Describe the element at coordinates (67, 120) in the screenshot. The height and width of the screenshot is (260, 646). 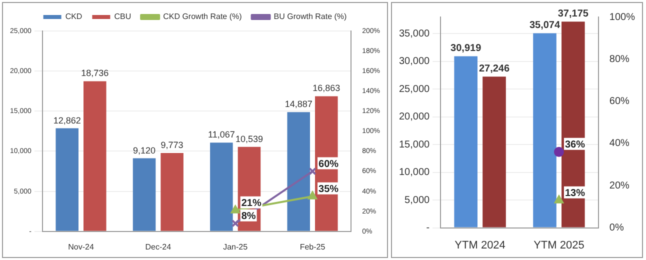
I see `data-label: 12,862` at that location.